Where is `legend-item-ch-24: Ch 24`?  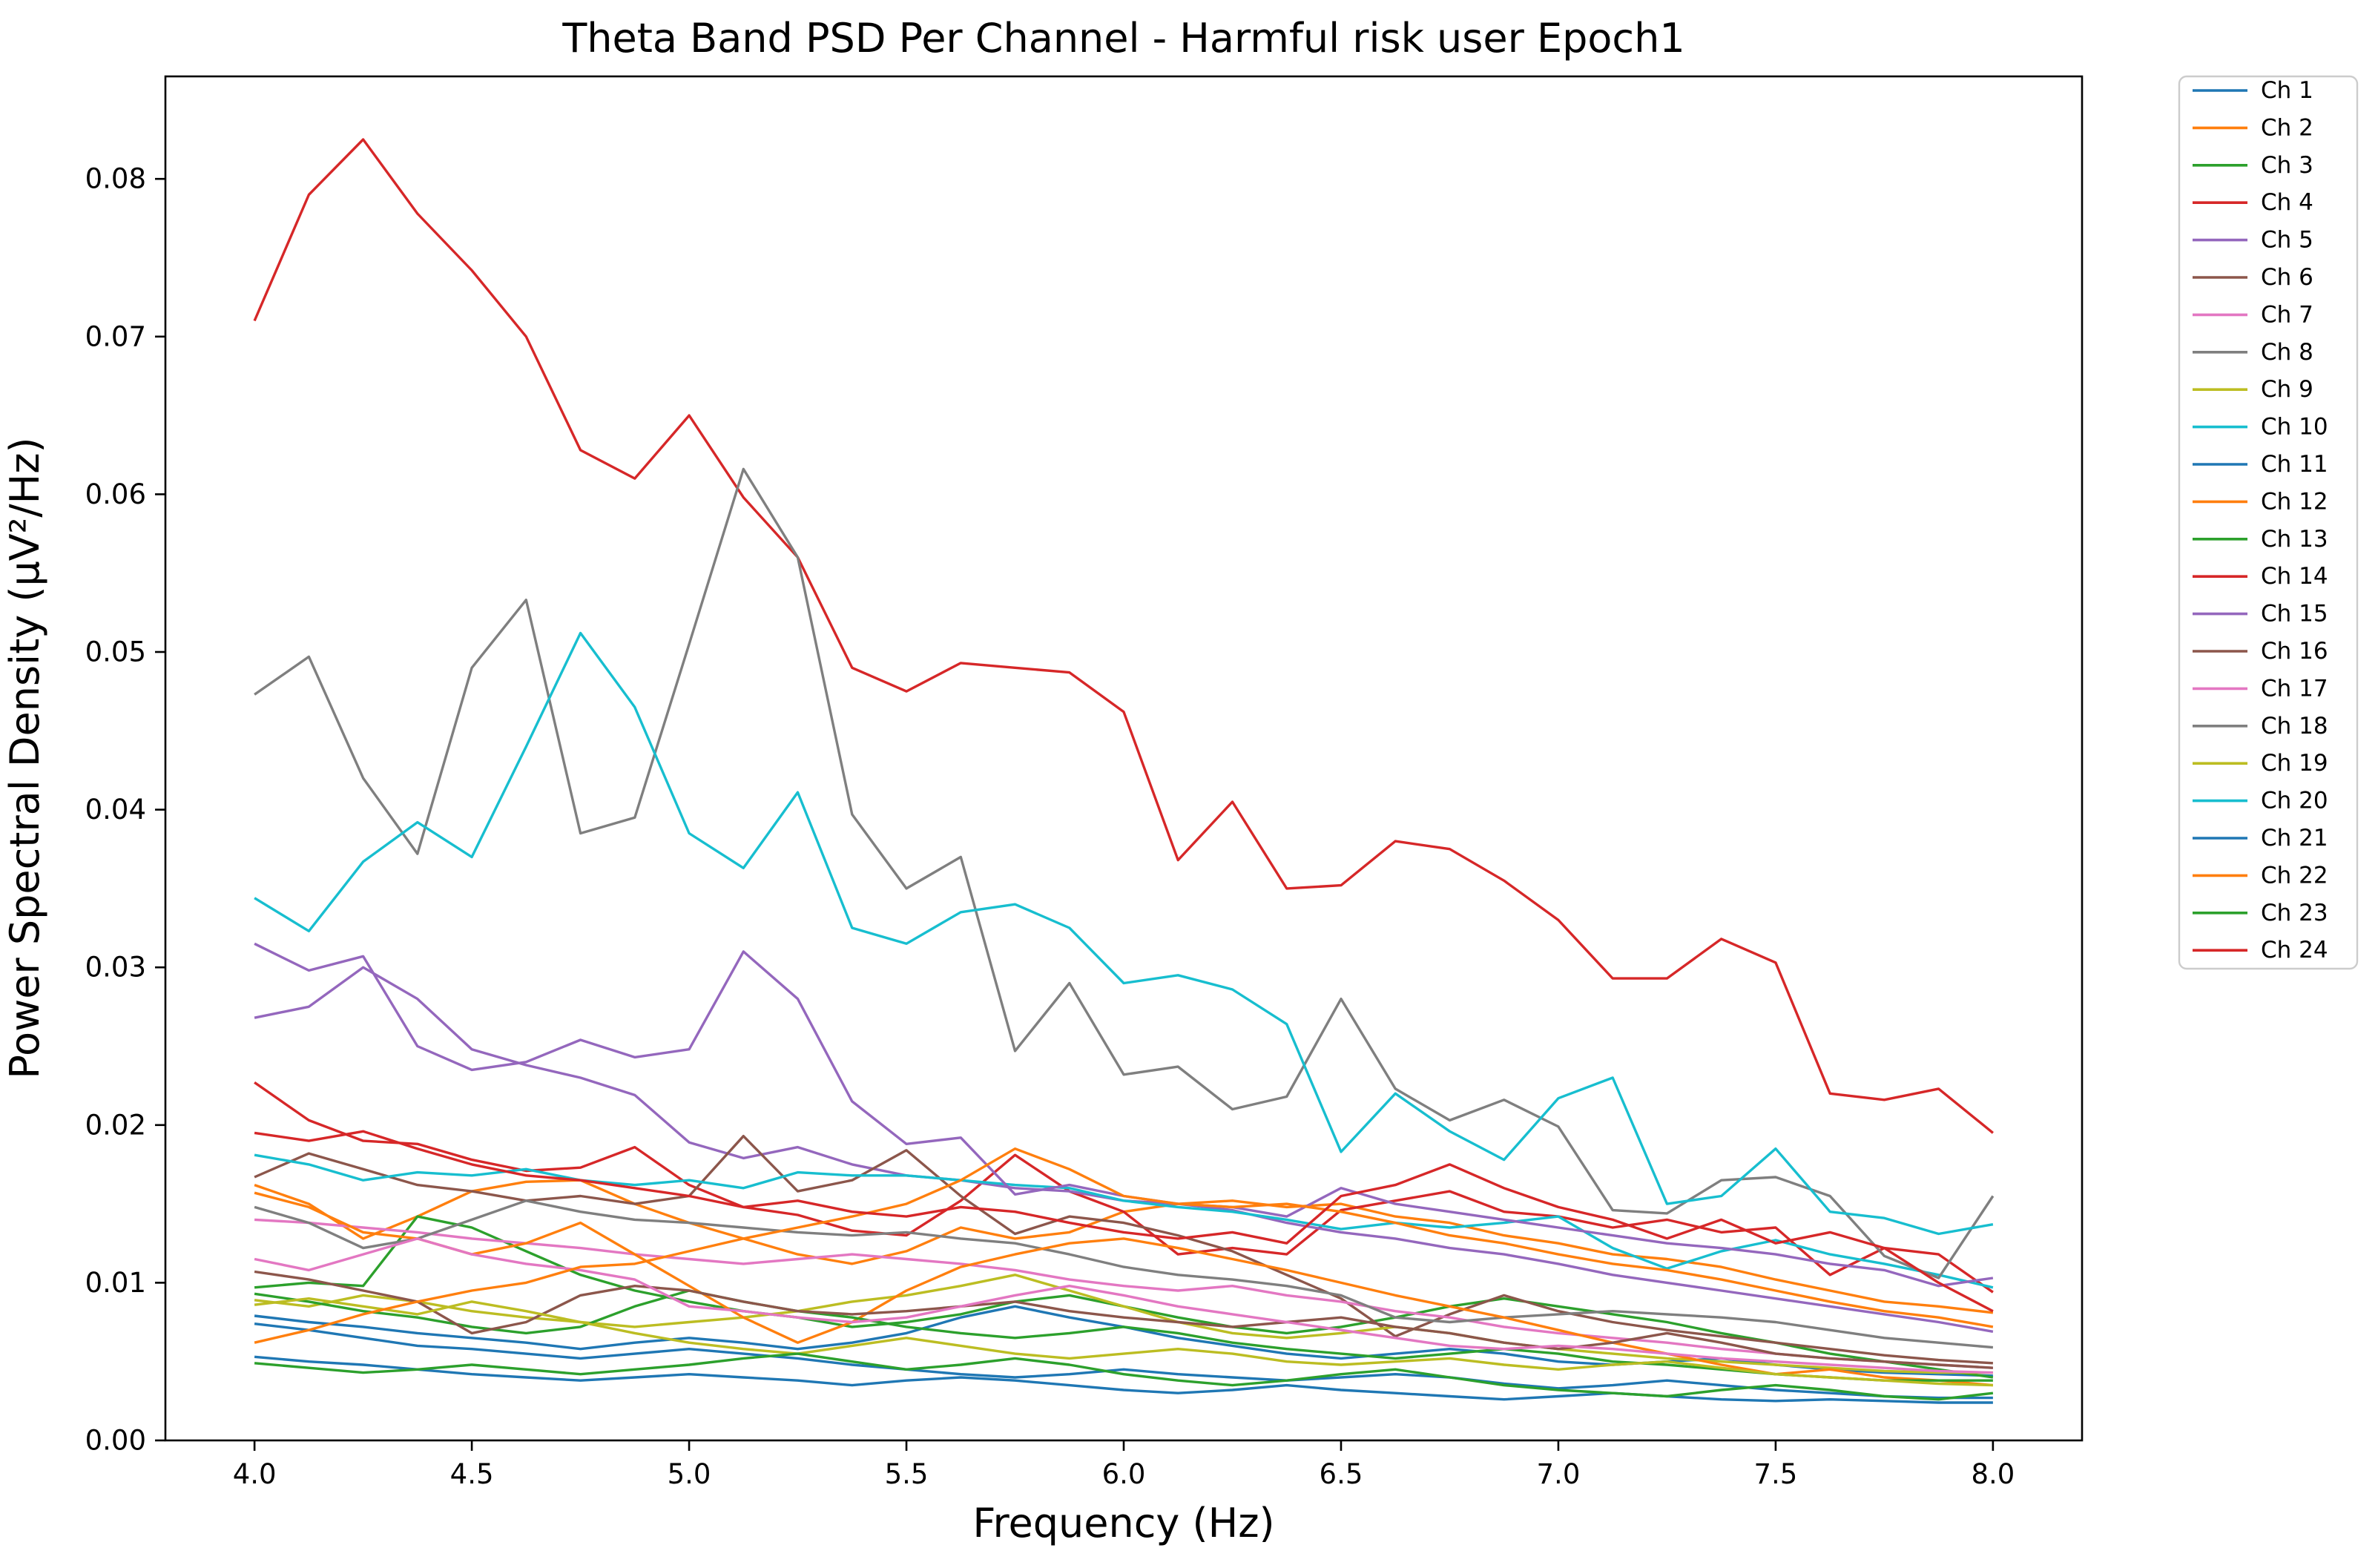 legend-item-ch-24: Ch 24 is located at coordinates (2260, 950).